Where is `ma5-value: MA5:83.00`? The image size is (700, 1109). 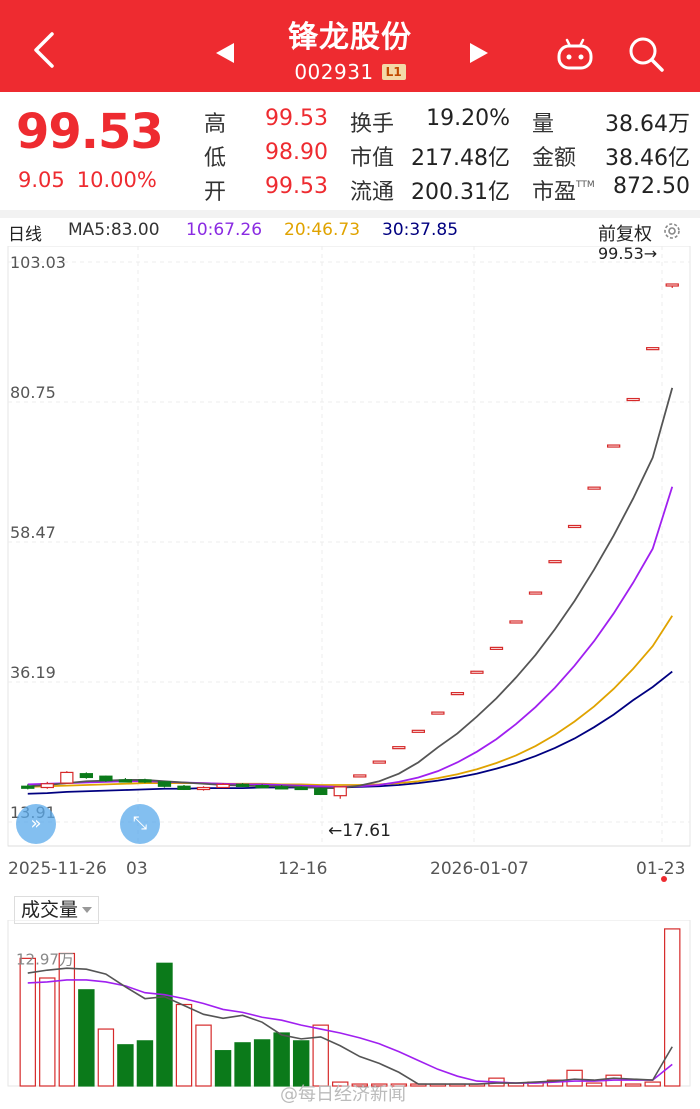
ma5-value: MA5:83.00 is located at coordinates (114, 230).